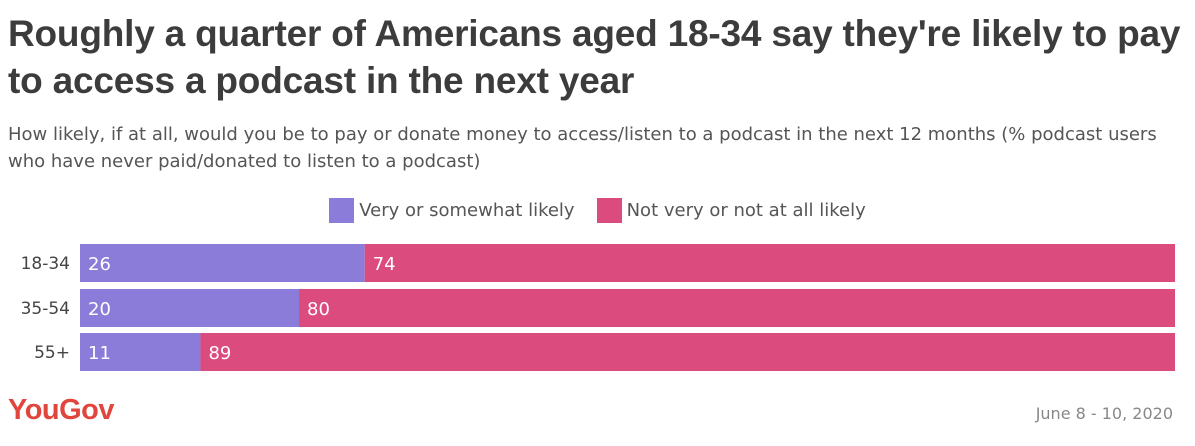  I want to click on category-label-55-: 55+, so click(52, 353).